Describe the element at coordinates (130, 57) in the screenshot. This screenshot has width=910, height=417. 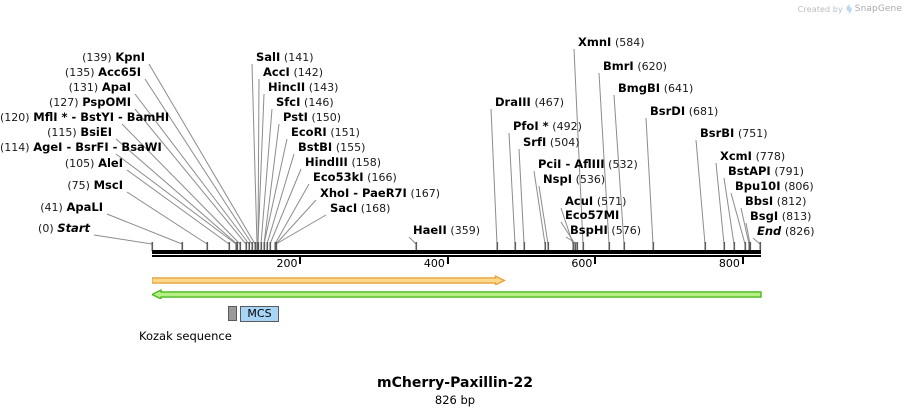
I see `enzyme-site-name: KpnI` at that location.